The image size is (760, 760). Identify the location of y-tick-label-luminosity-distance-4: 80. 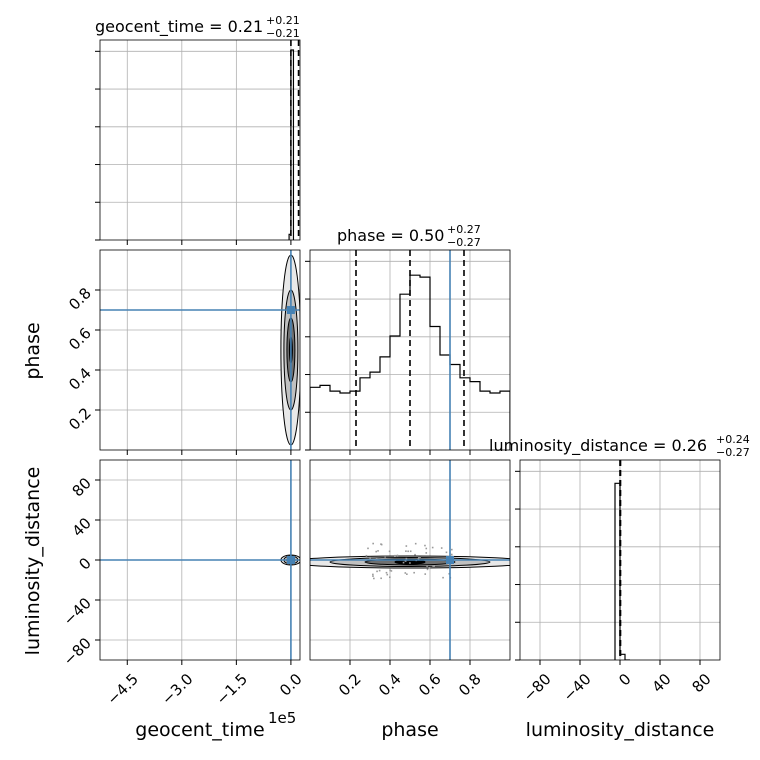
(82, 487).